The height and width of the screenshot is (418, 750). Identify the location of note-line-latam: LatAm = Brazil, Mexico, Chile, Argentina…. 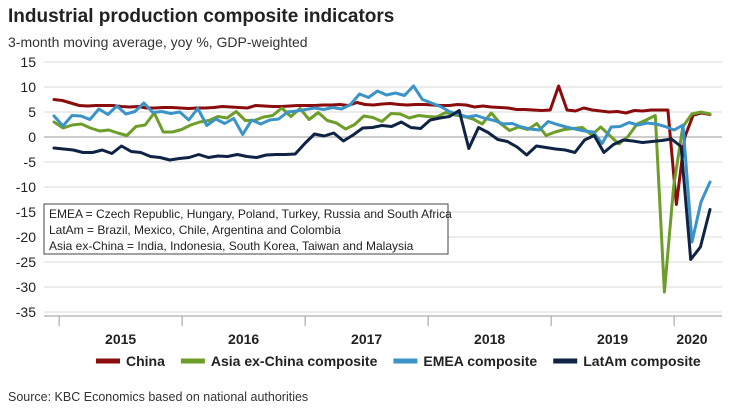
(195, 230).